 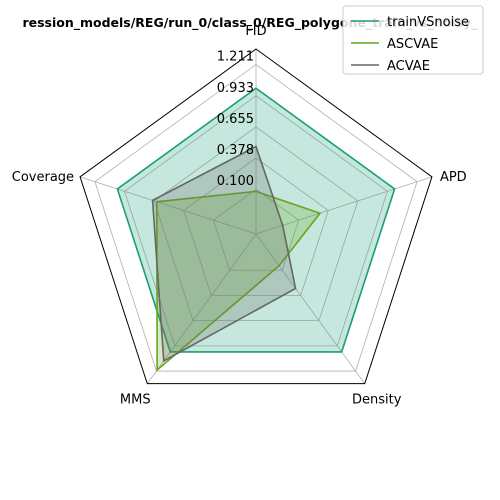 What do you see at coordinates (428, 22) in the screenshot?
I see `legend-label: trainVSnoise` at bounding box center [428, 22].